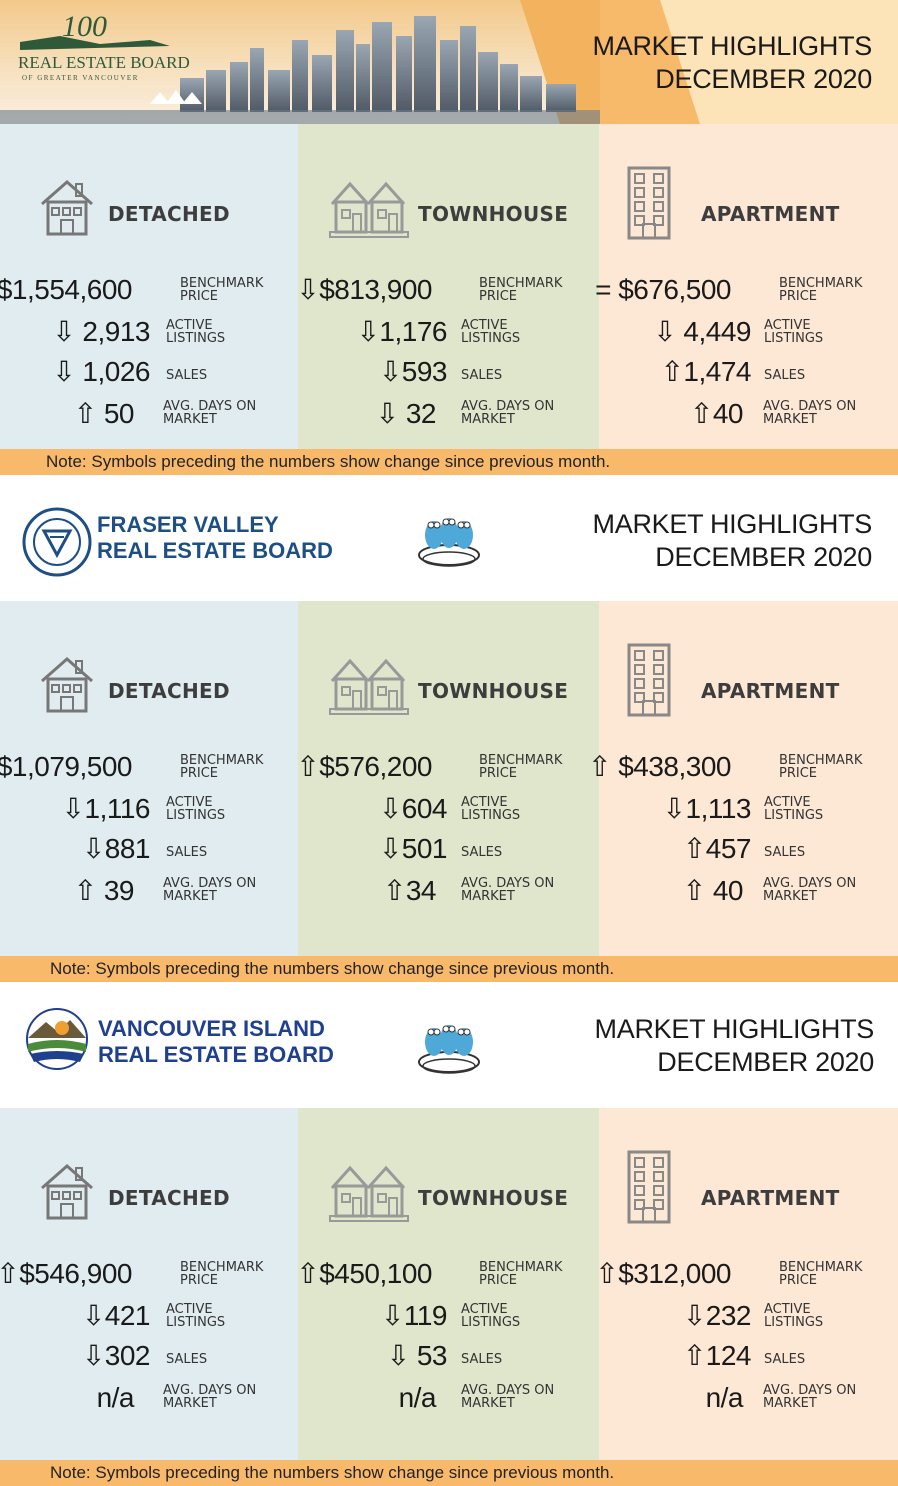 The image size is (898, 1486). I want to click on avg-days-on-market-value: ⇧40, so click(716, 413).